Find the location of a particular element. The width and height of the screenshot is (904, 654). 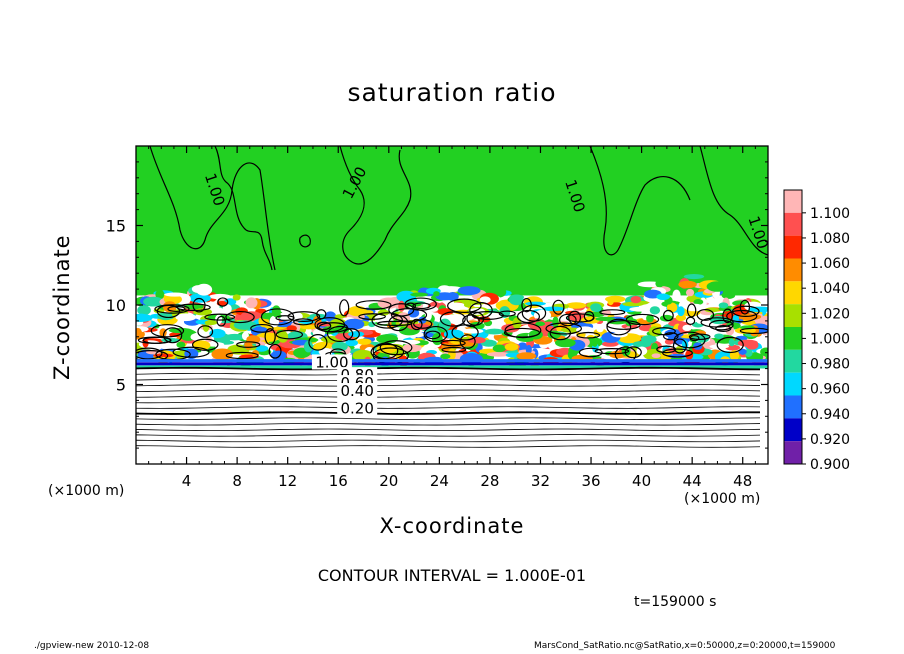

contour-1.00-upper-left is located at coordinates (212, 208).